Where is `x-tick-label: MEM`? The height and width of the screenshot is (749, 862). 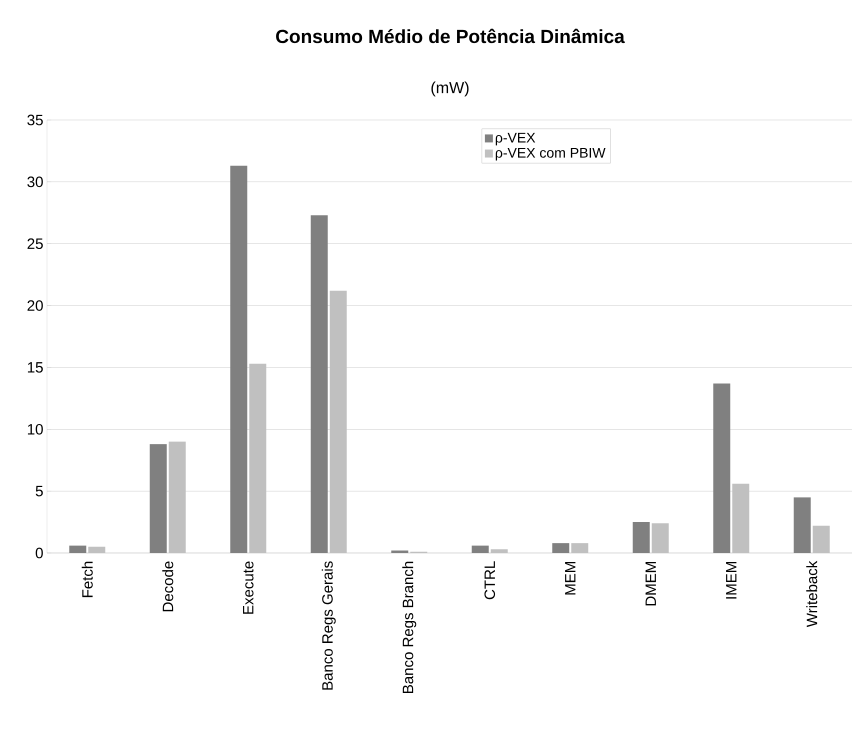
x-tick-label: MEM is located at coordinates (570, 578).